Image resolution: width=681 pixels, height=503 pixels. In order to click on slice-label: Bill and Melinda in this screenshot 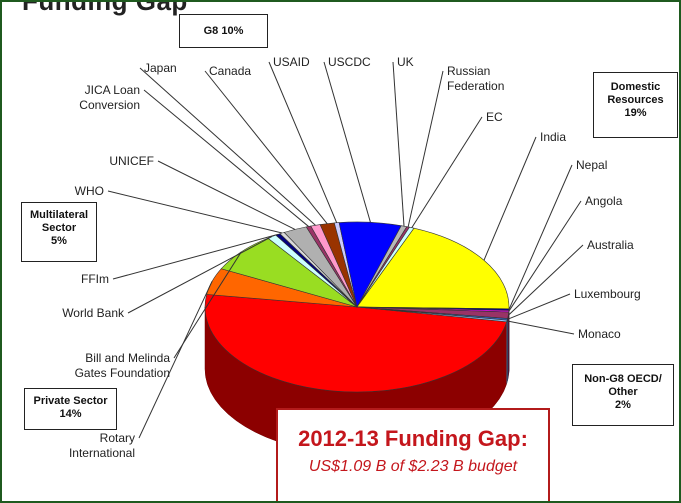, I will do `click(127, 358)`.